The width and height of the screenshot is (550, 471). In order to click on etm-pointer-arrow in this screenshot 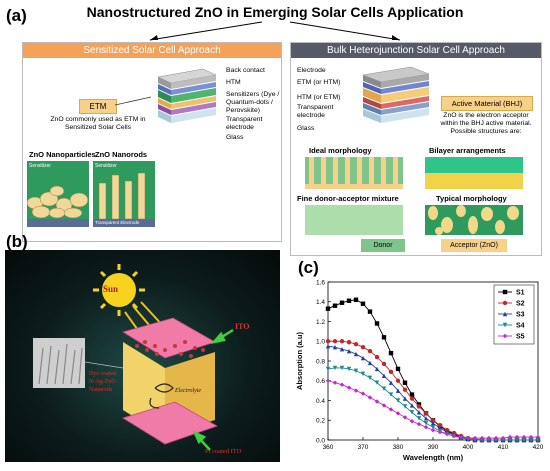, I will do `click(133, 101)`.